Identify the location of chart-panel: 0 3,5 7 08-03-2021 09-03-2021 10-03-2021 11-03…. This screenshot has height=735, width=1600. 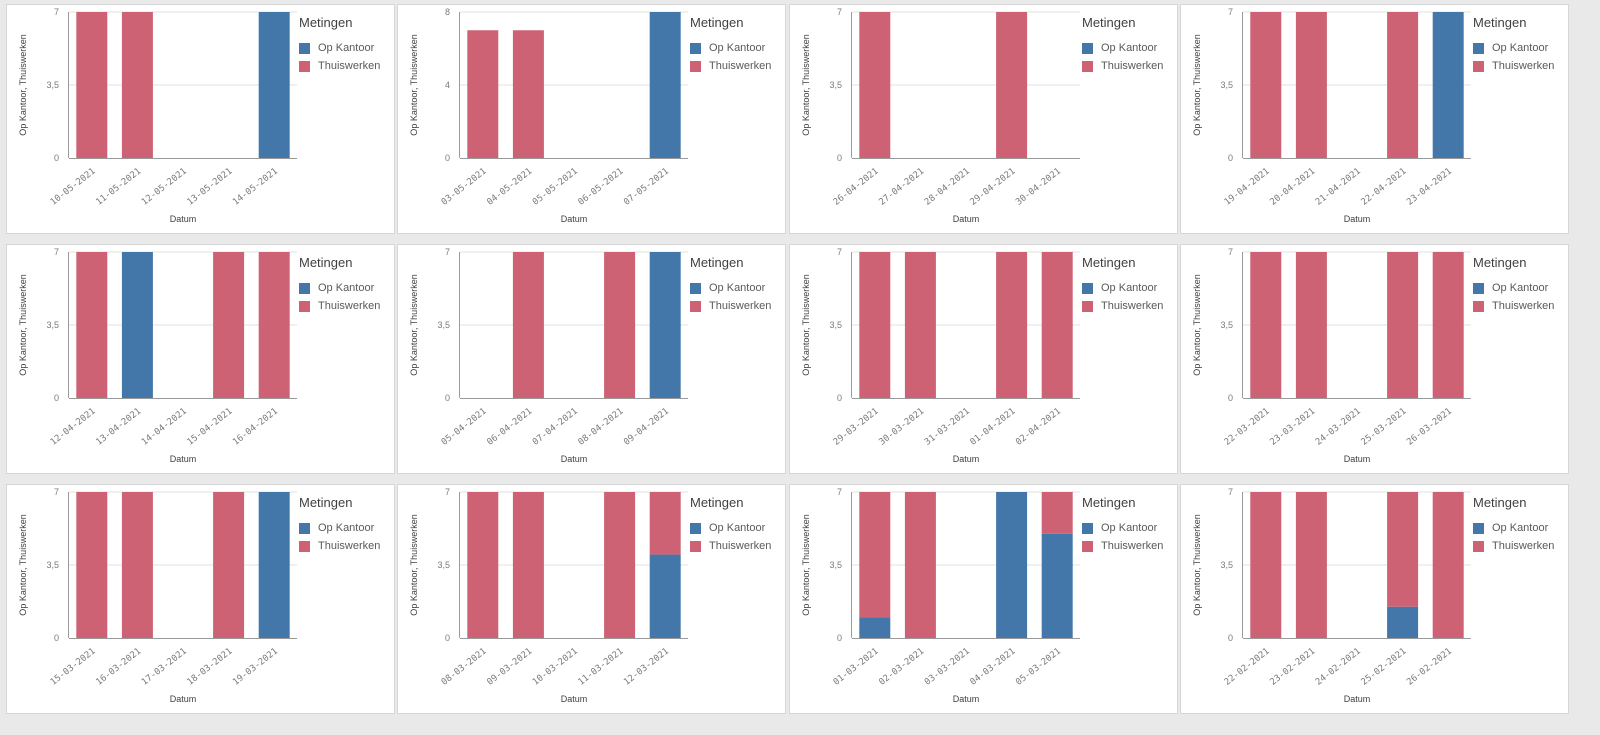
(591, 599).